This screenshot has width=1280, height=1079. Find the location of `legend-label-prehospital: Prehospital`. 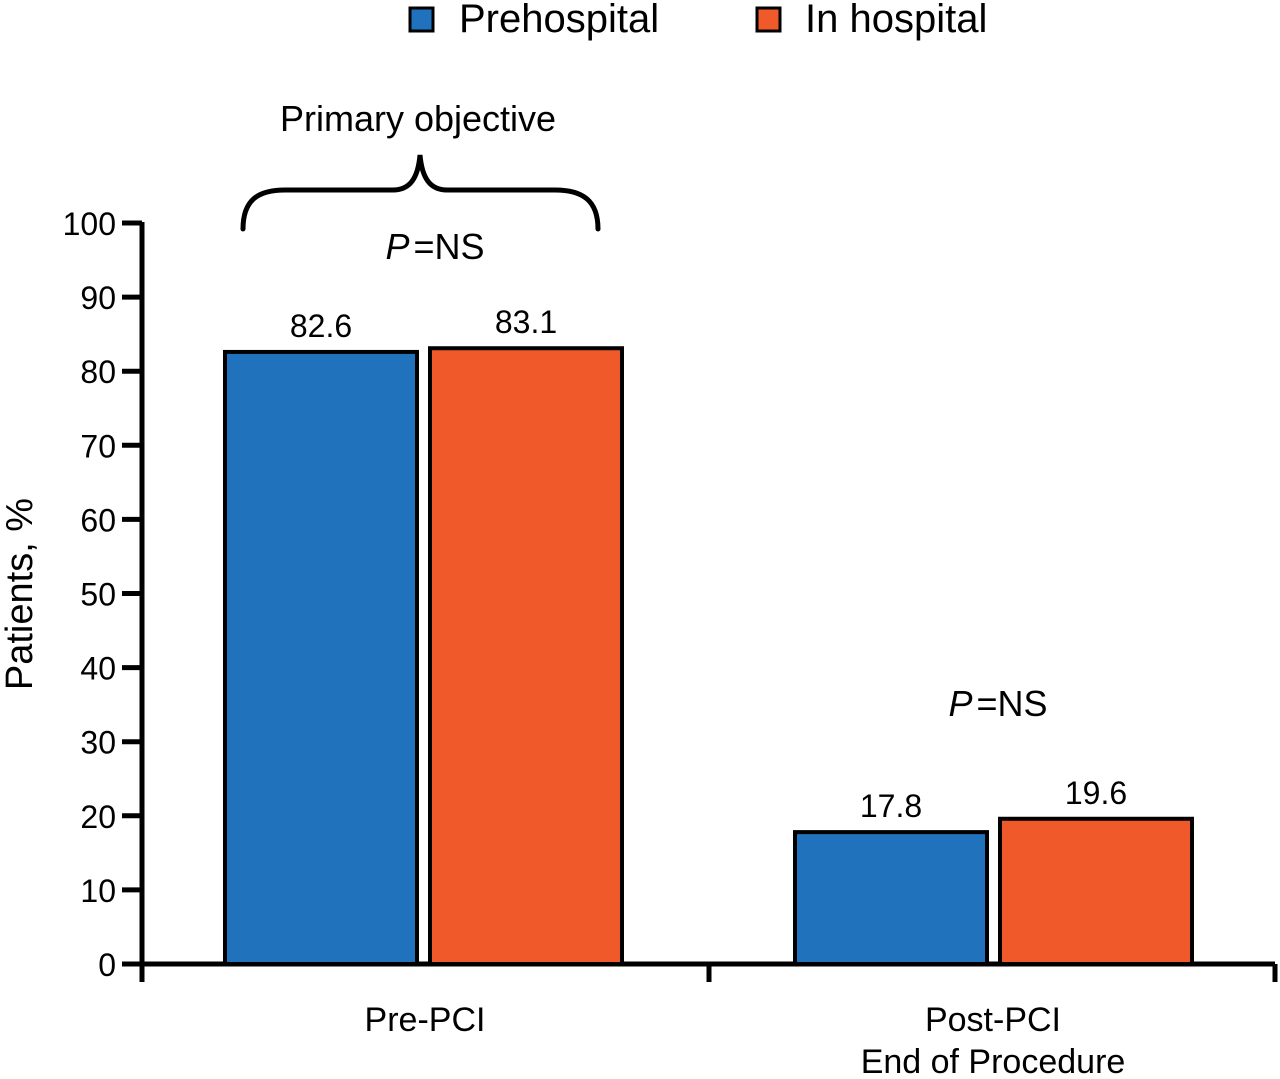

legend-label-prehospital: Prehospital is located at coordinates (559, 20).